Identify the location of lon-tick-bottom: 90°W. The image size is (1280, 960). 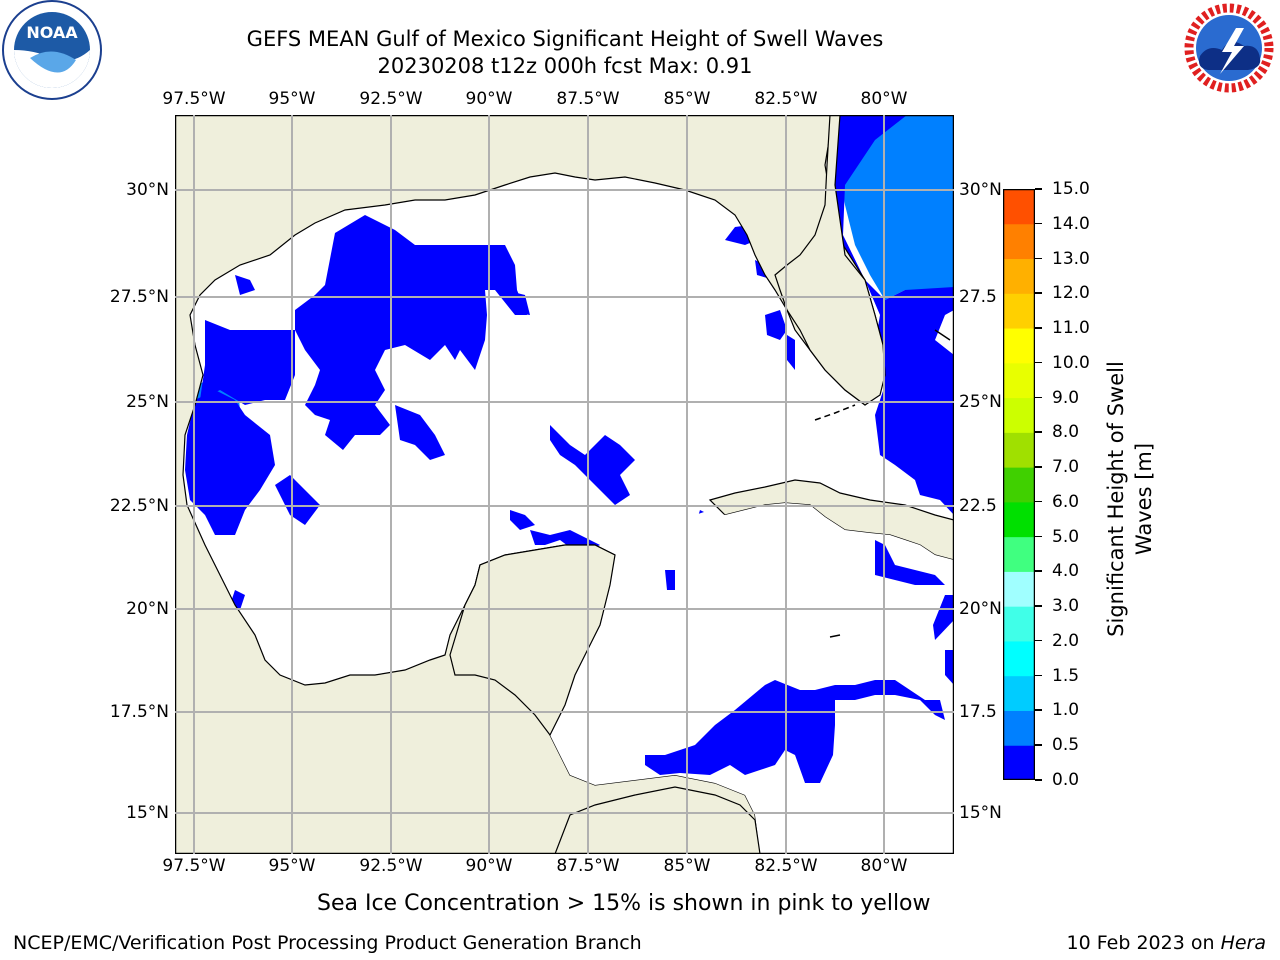
(489, 866).